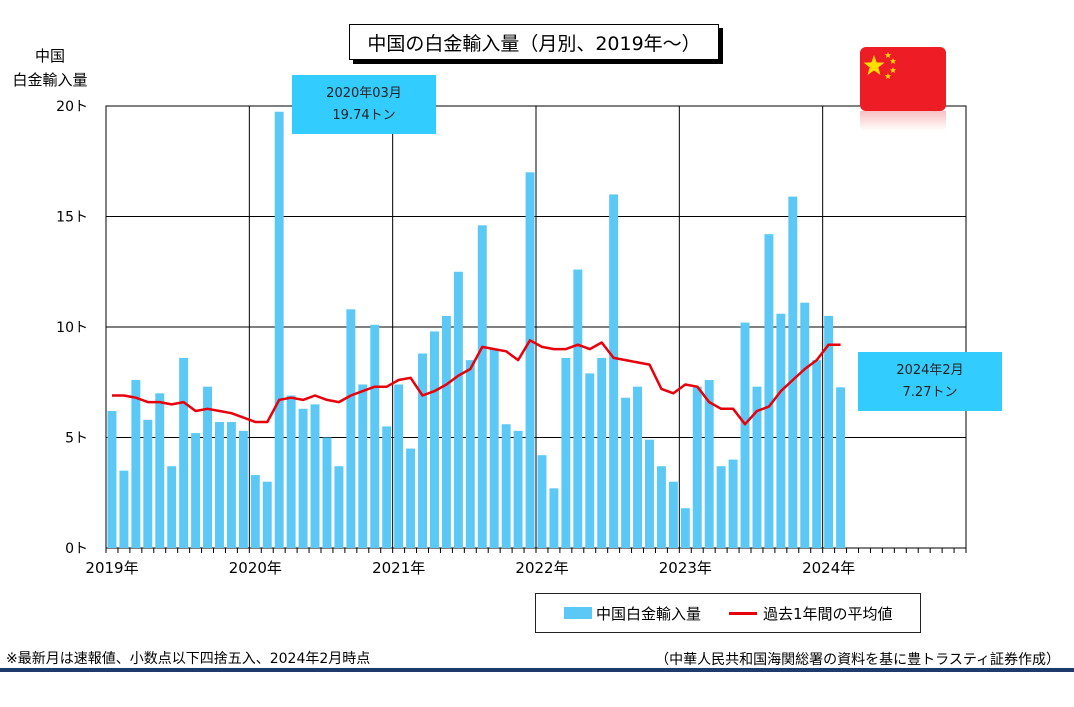 The height and width of the screenshot is (707, 1074). What do you see at coordinates (903, 121) in the screenshot?
I see `flag-reflection` at bounding box center [903, 121].